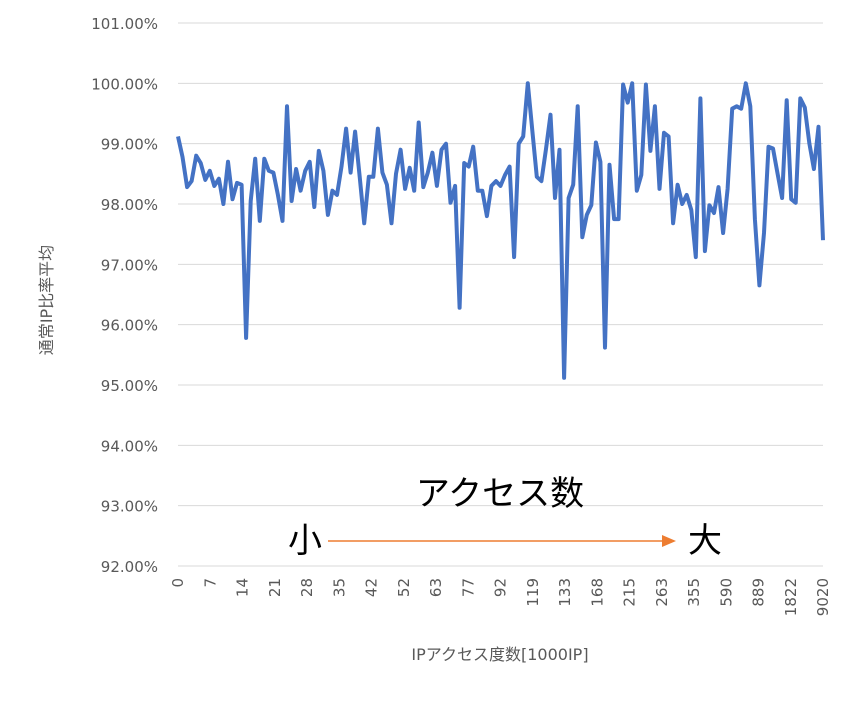 The height and width of the screenshot is (701, 847). Describe the element at coordinates (129, 446) in the screenshot. I see `y-tick-label: 94.00%` at that location.